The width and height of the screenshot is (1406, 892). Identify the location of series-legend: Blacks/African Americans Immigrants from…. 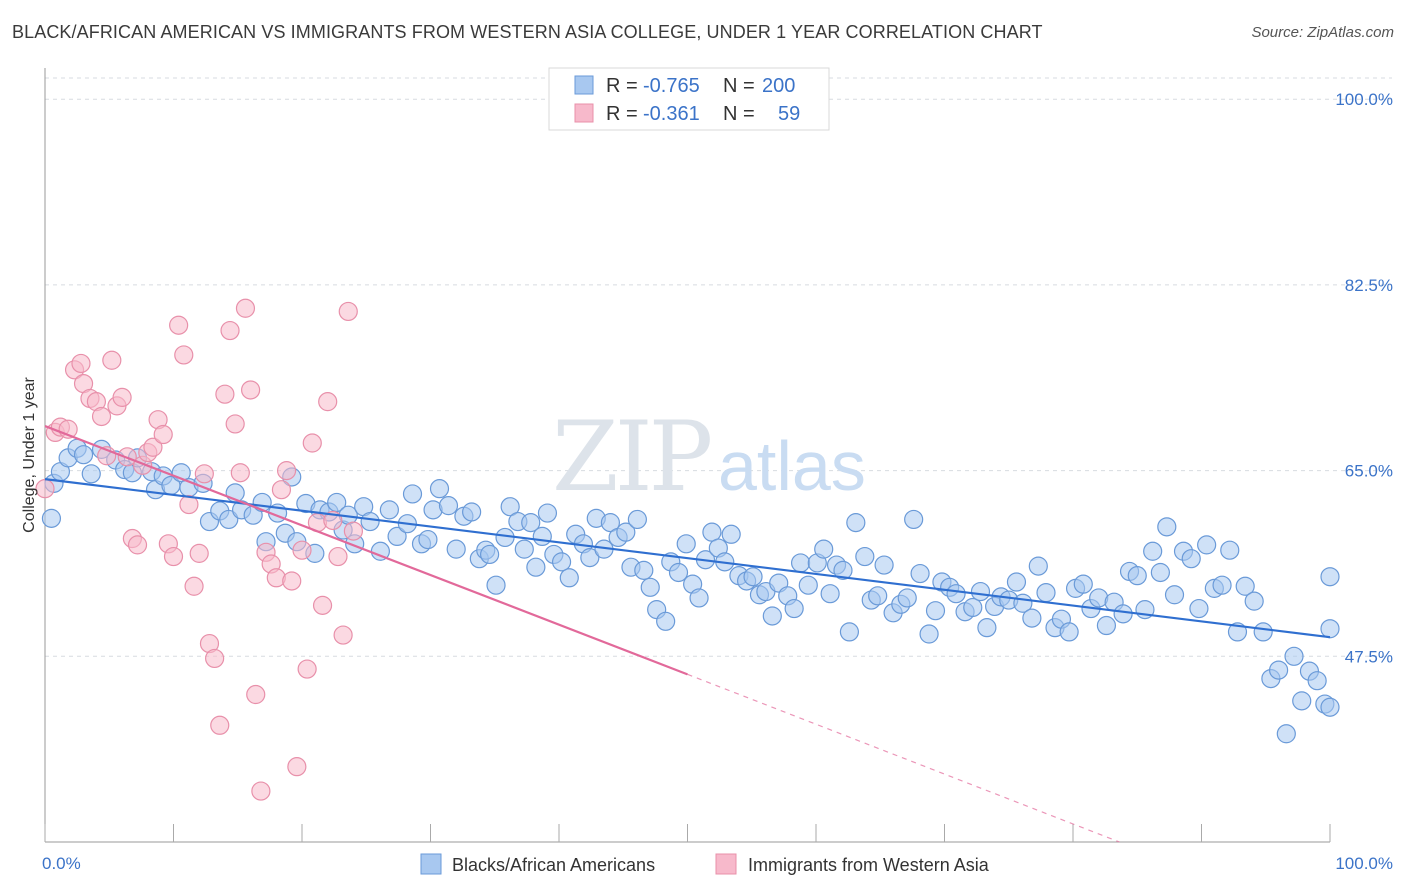
(705, 864).